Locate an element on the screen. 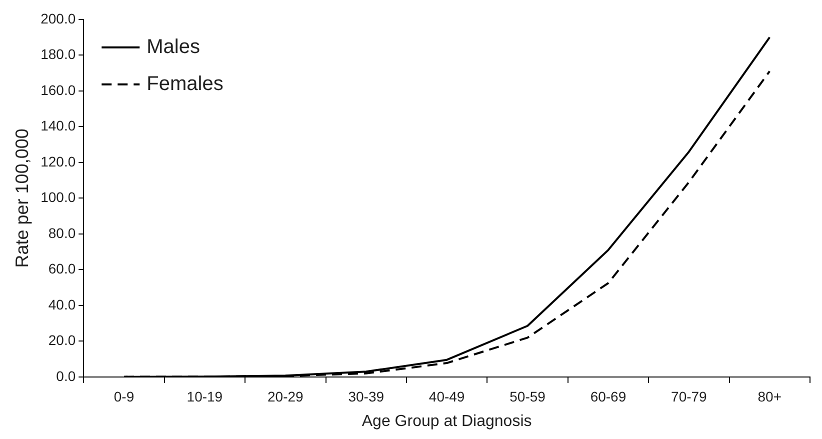 The height and width of the screenshot is (439, 822). y-tick-label: 0.0 is located at coordinates (66, 376).